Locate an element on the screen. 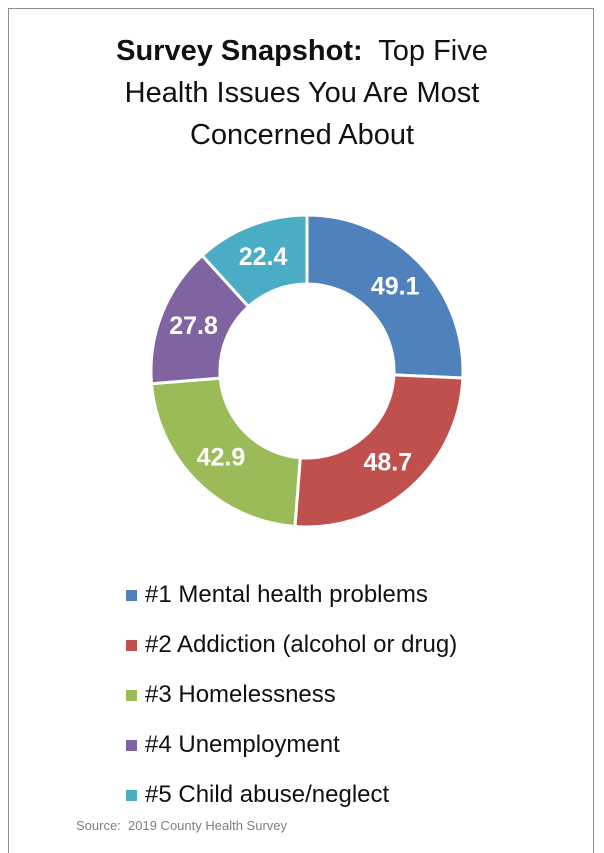  legend-label: #1 Mental health problems is located at coordinates (286, 594).